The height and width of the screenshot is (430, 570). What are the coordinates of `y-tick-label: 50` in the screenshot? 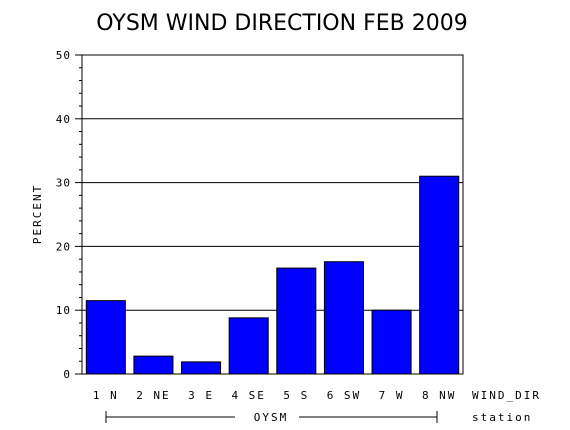 It's located at (63, 55).